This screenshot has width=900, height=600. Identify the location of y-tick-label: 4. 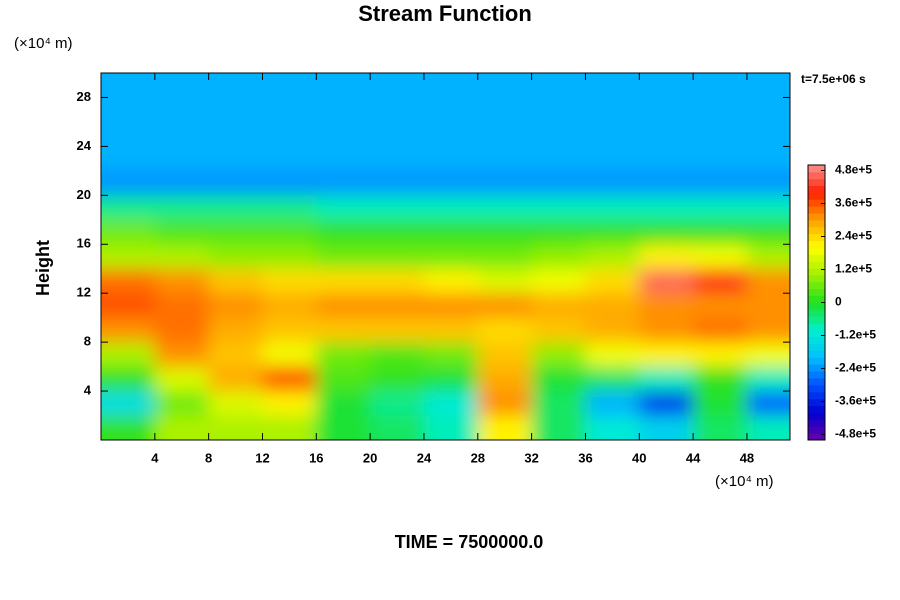
(88, 390).